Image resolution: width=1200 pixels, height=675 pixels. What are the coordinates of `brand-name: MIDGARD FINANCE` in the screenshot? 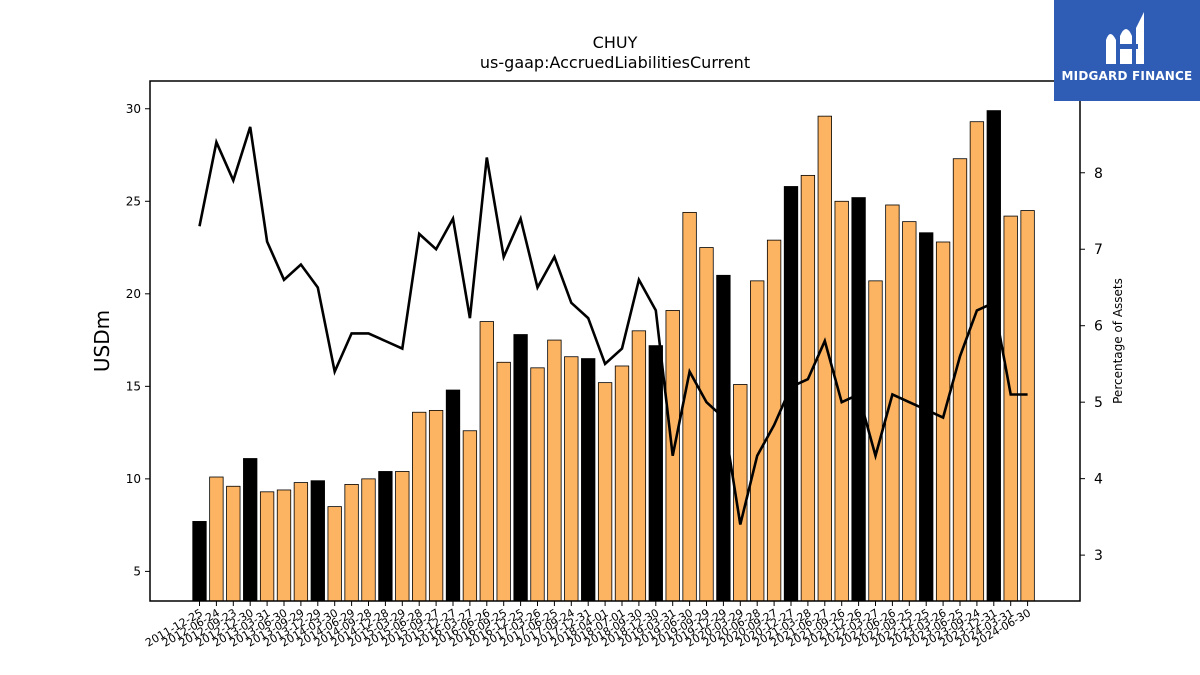 It's located at (1127, 76).